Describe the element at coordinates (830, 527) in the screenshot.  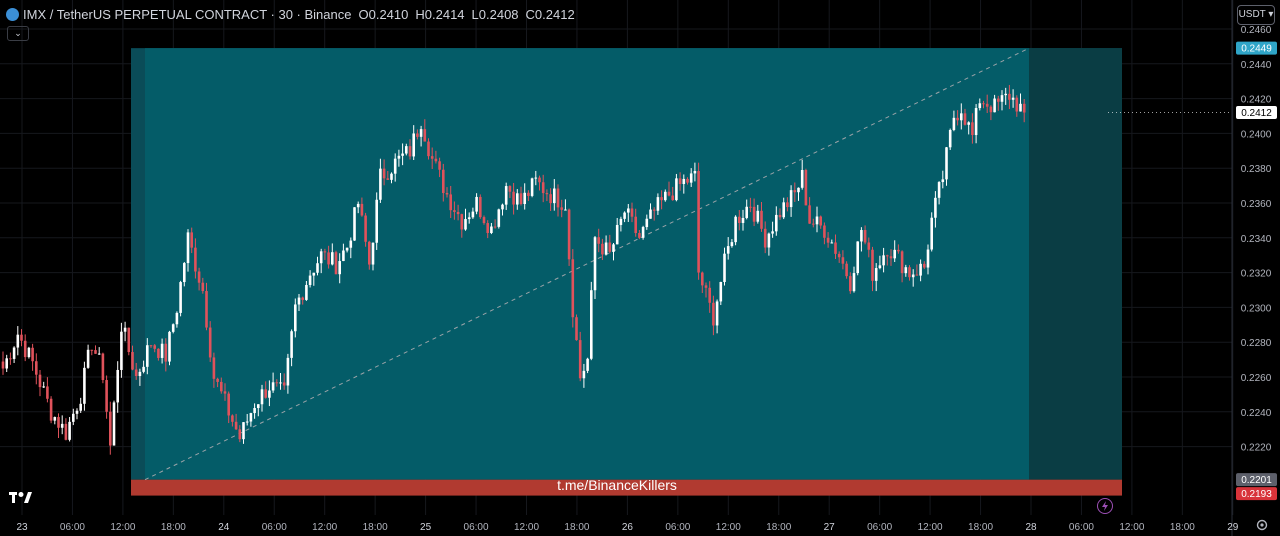
I see `x-tick-label: 27` at that location.